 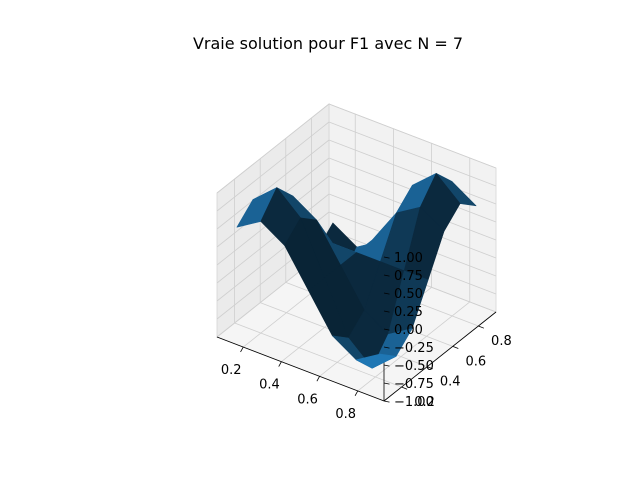 I want to click on grid-line-x, so click(x=414, y=346).